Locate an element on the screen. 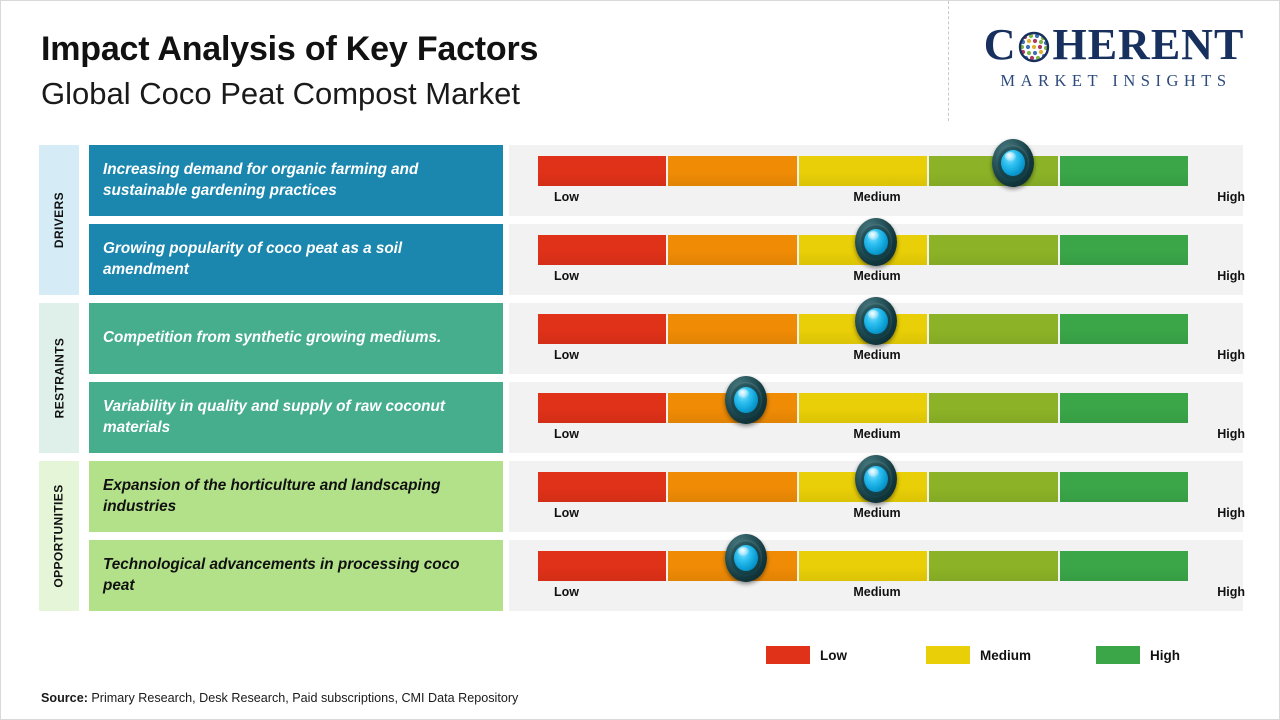 Image resolution: width=1280 pixels, height=720 pixels. legend-swatch-high is located at coordinates (1118, 655).